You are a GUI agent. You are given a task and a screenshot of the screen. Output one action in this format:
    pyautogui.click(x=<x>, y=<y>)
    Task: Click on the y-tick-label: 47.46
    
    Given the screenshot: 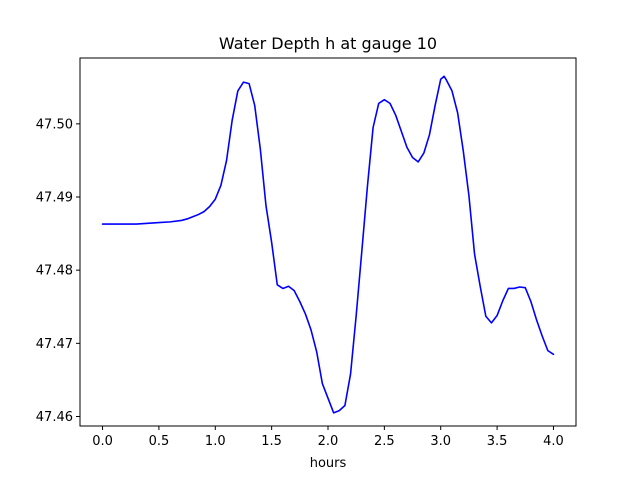 What is the action you would take?
    pyautogui.click(x=54, y=417)
    